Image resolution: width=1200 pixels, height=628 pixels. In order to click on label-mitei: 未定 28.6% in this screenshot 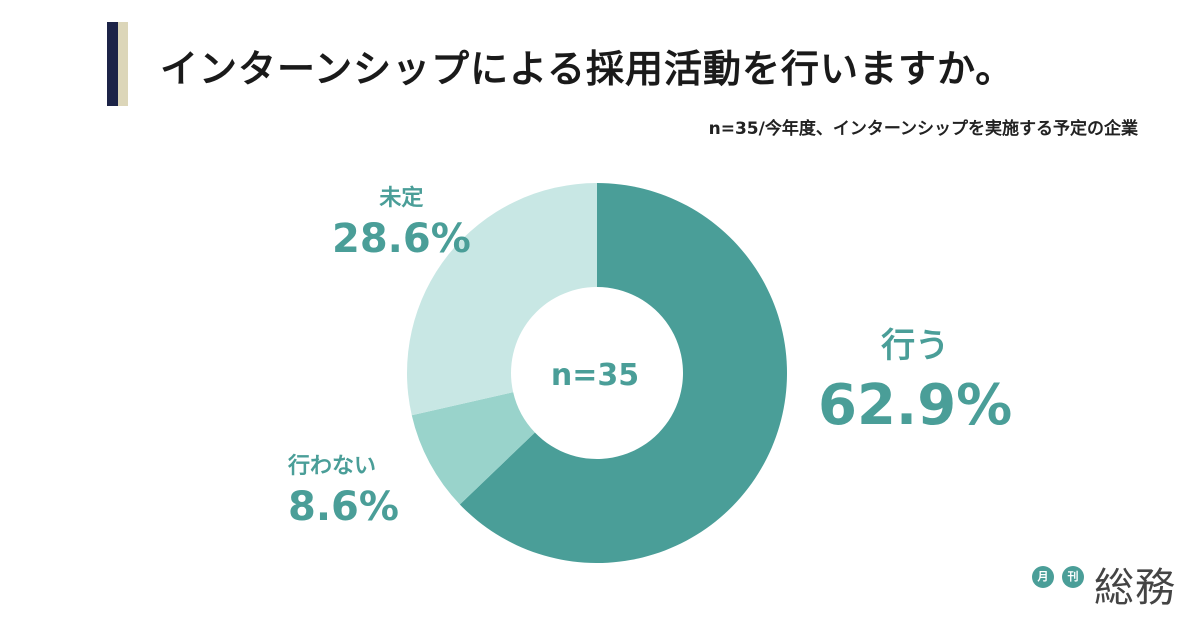, I will do `click(401, 221)`.